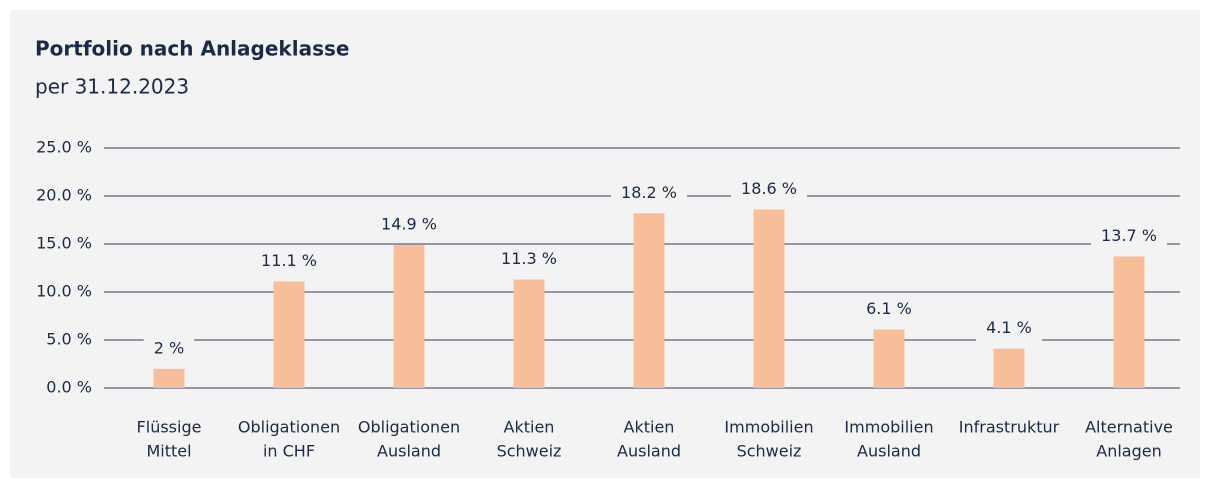  Describe the element at coordinates (64, 195) in the screenshot. I see `y-tick-label: 20.0 %` at that location.